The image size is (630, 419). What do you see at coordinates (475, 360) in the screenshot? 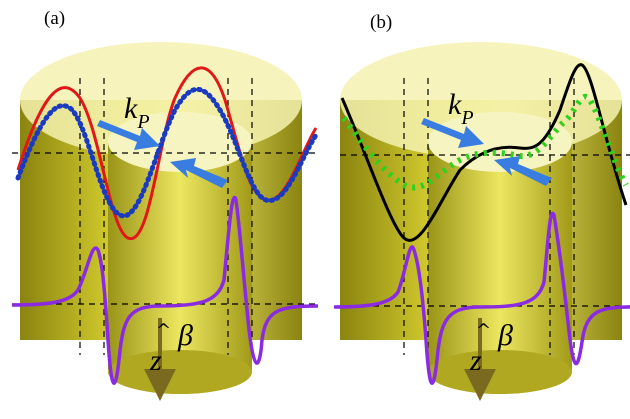
I see `panel-b-z-label: z` at bounding box center [475, 360].